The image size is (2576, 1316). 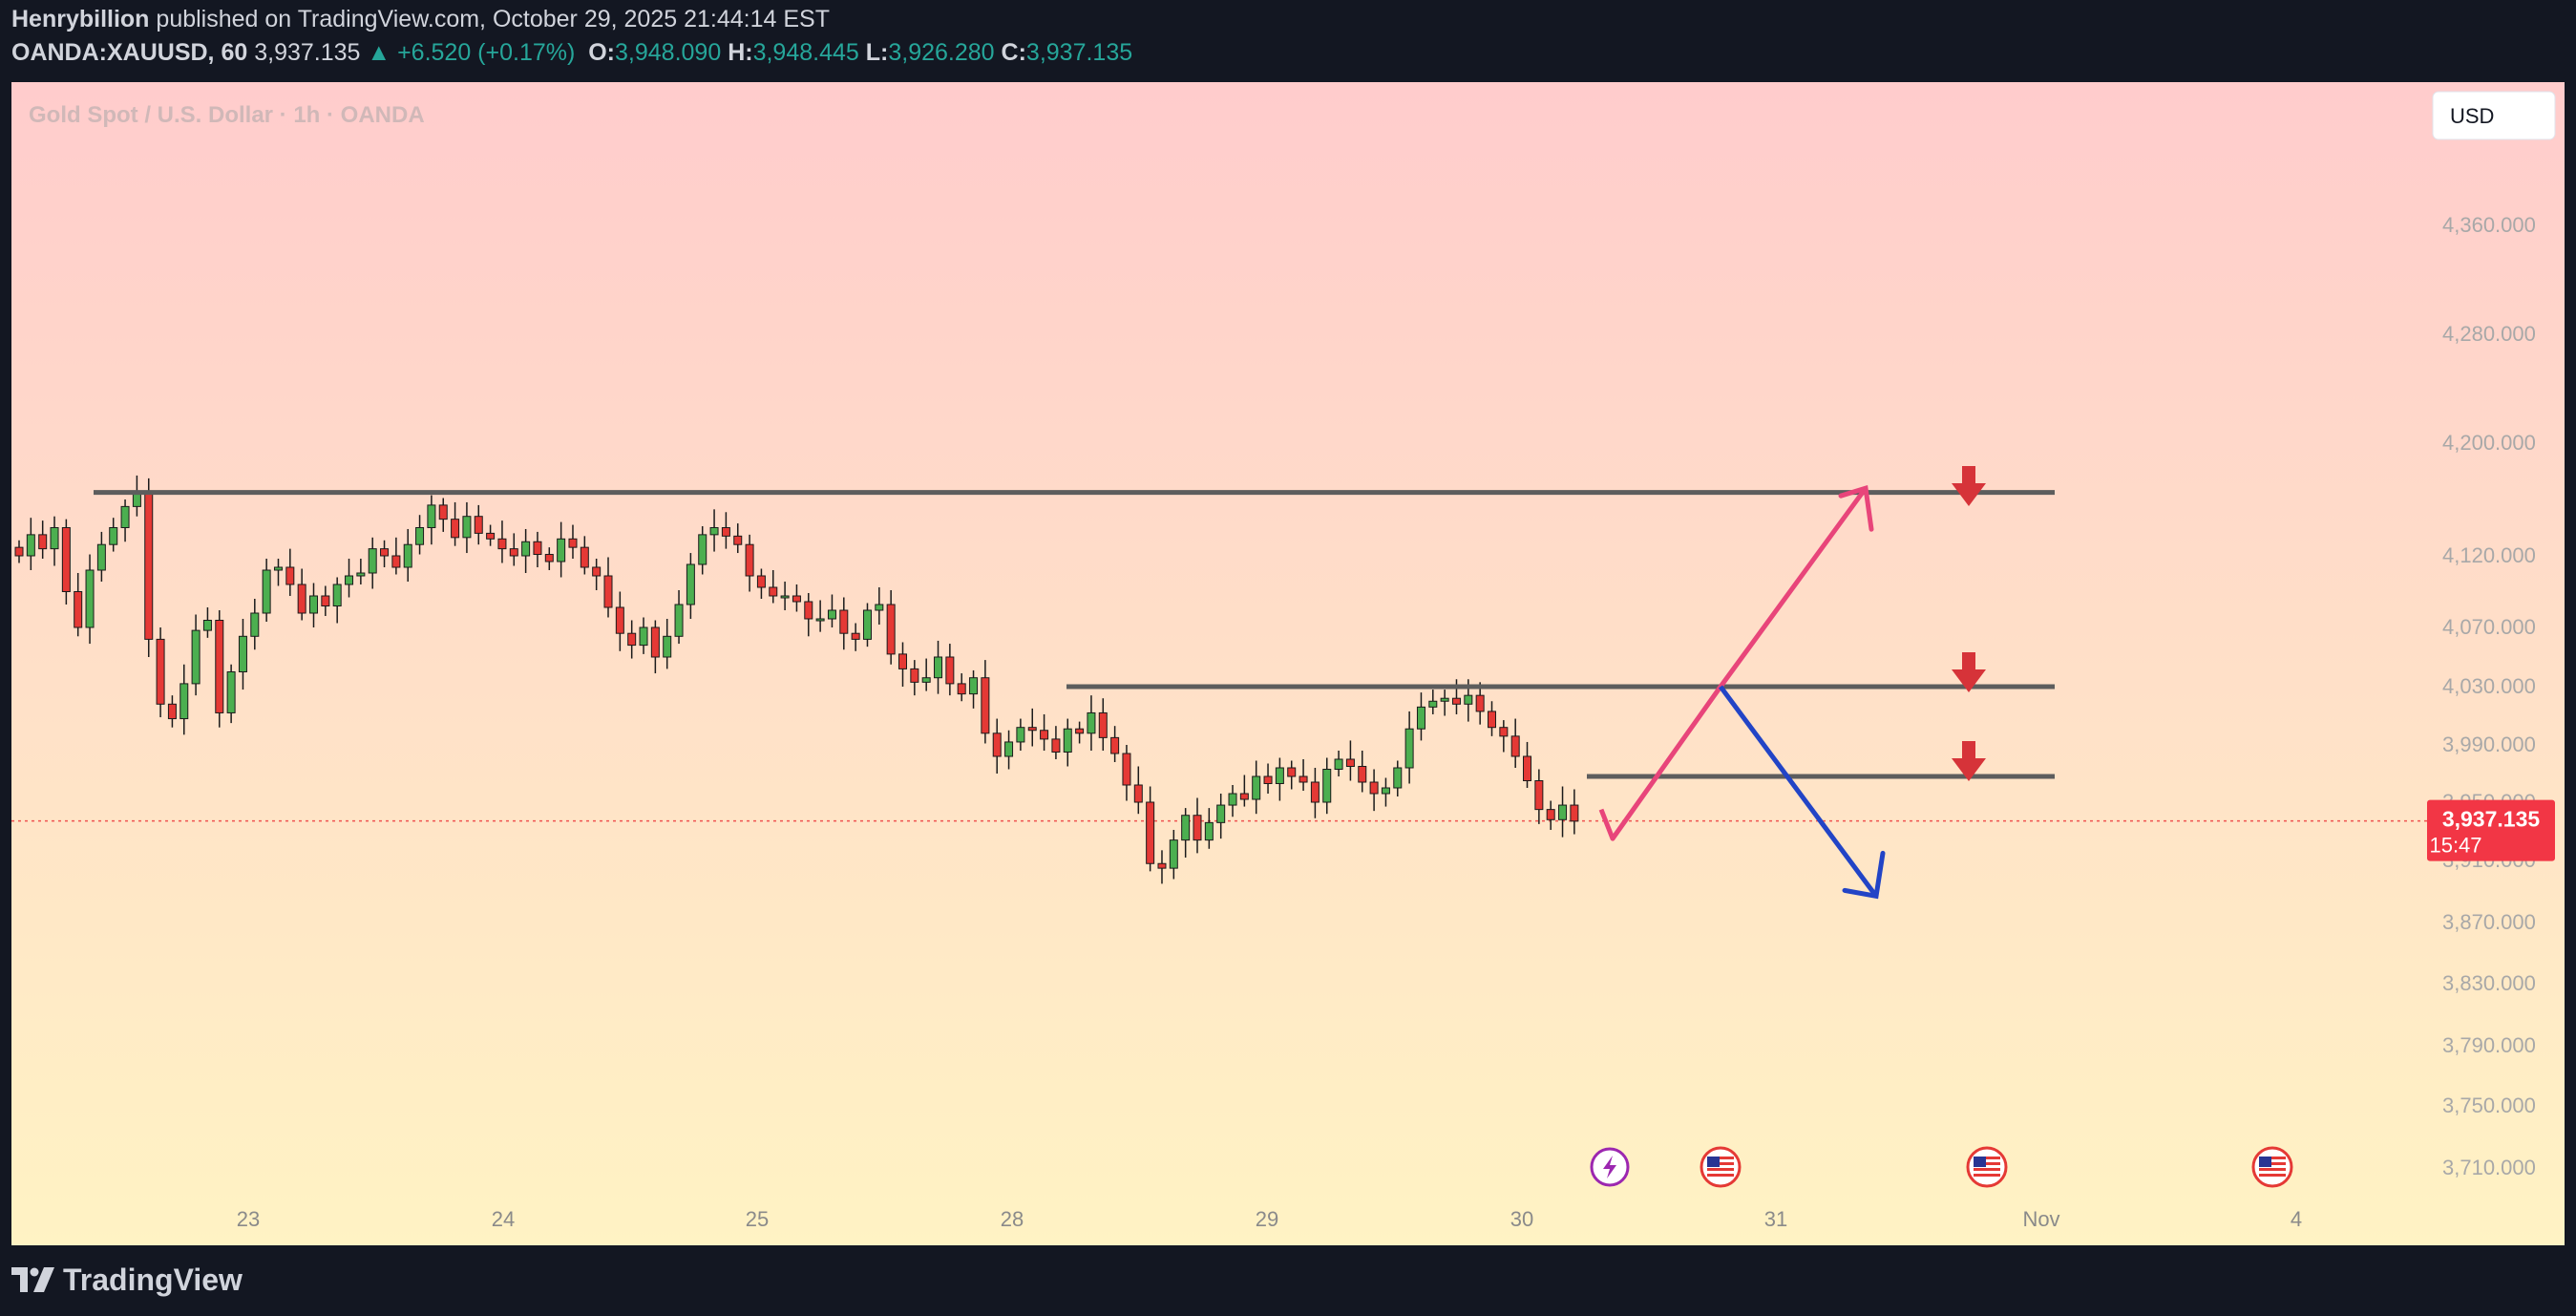 What do you see at coordinates (1269, 1219) in the screenshot?
I see `time-axis: 23 24 25 28 29 30 31 Nov 4` at bounding box center [1269, 1219].